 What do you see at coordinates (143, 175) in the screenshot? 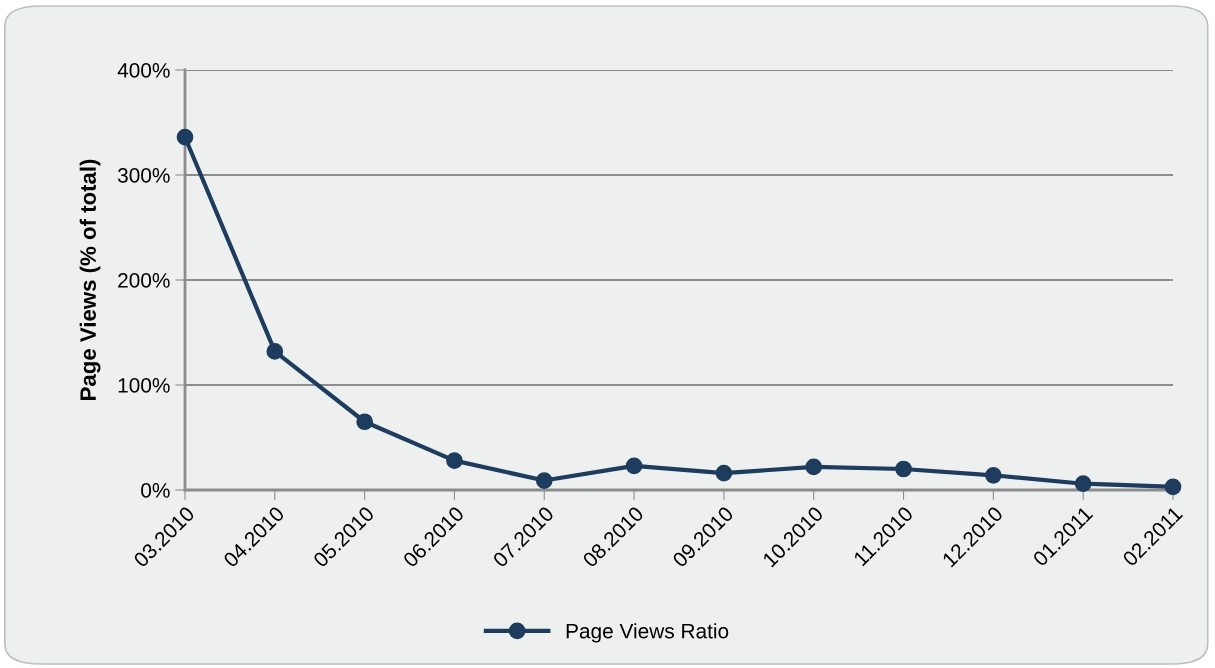
I see `y-tick-label: 300%` at bounding box center [143, 175].